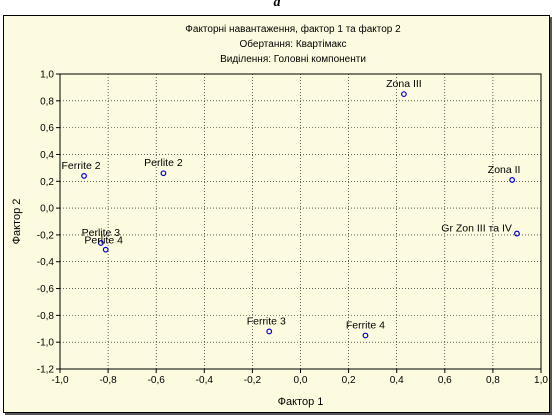  Describe the element at coordinates (47, 182) in the screenshot. I see `y-tick-label: 0,2` at that location.